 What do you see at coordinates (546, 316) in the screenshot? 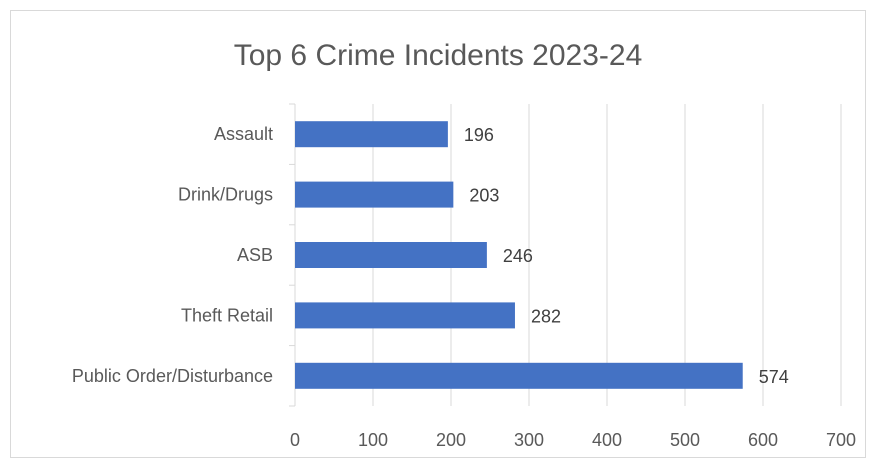
I see `data-label: 282` at bounding box center [546, 316].